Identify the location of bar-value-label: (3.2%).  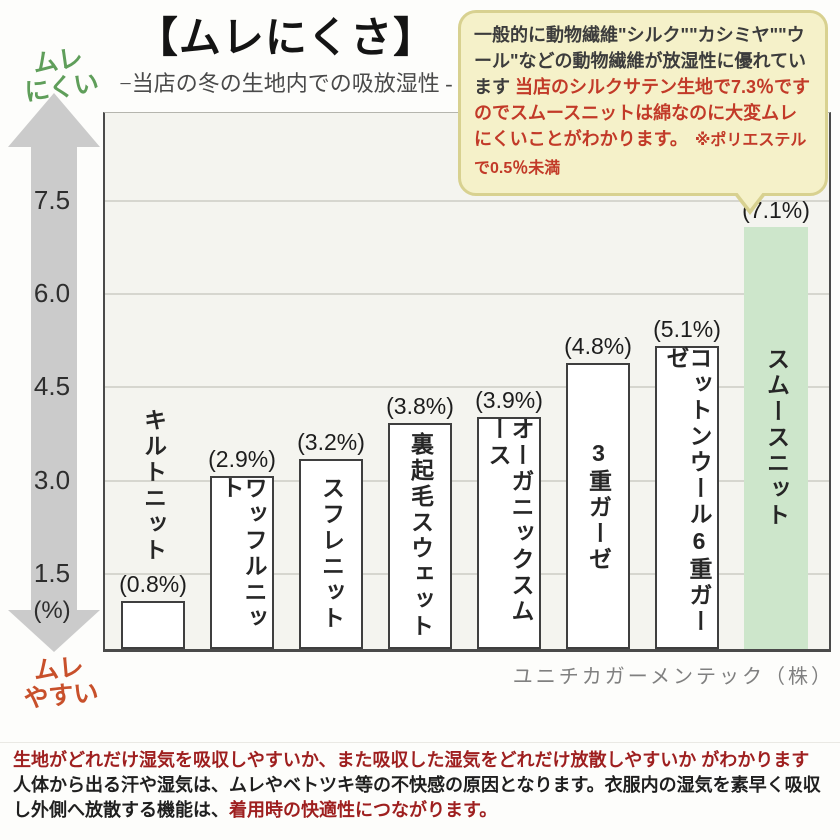
(331, 442).